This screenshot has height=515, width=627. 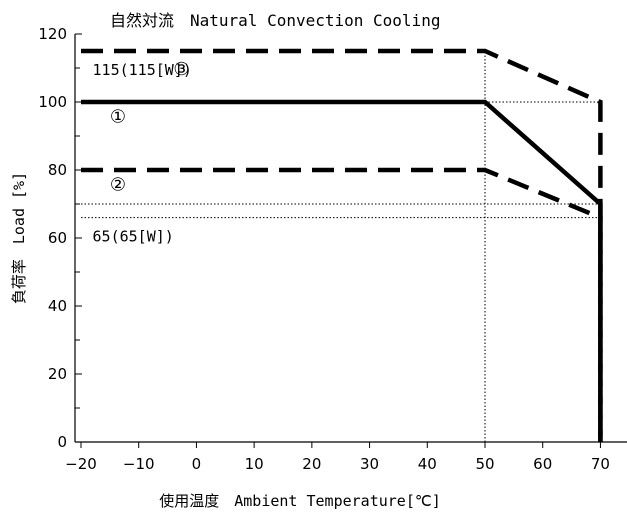 I want to click on x-tick-label: −10, so click(x=139, y=464).